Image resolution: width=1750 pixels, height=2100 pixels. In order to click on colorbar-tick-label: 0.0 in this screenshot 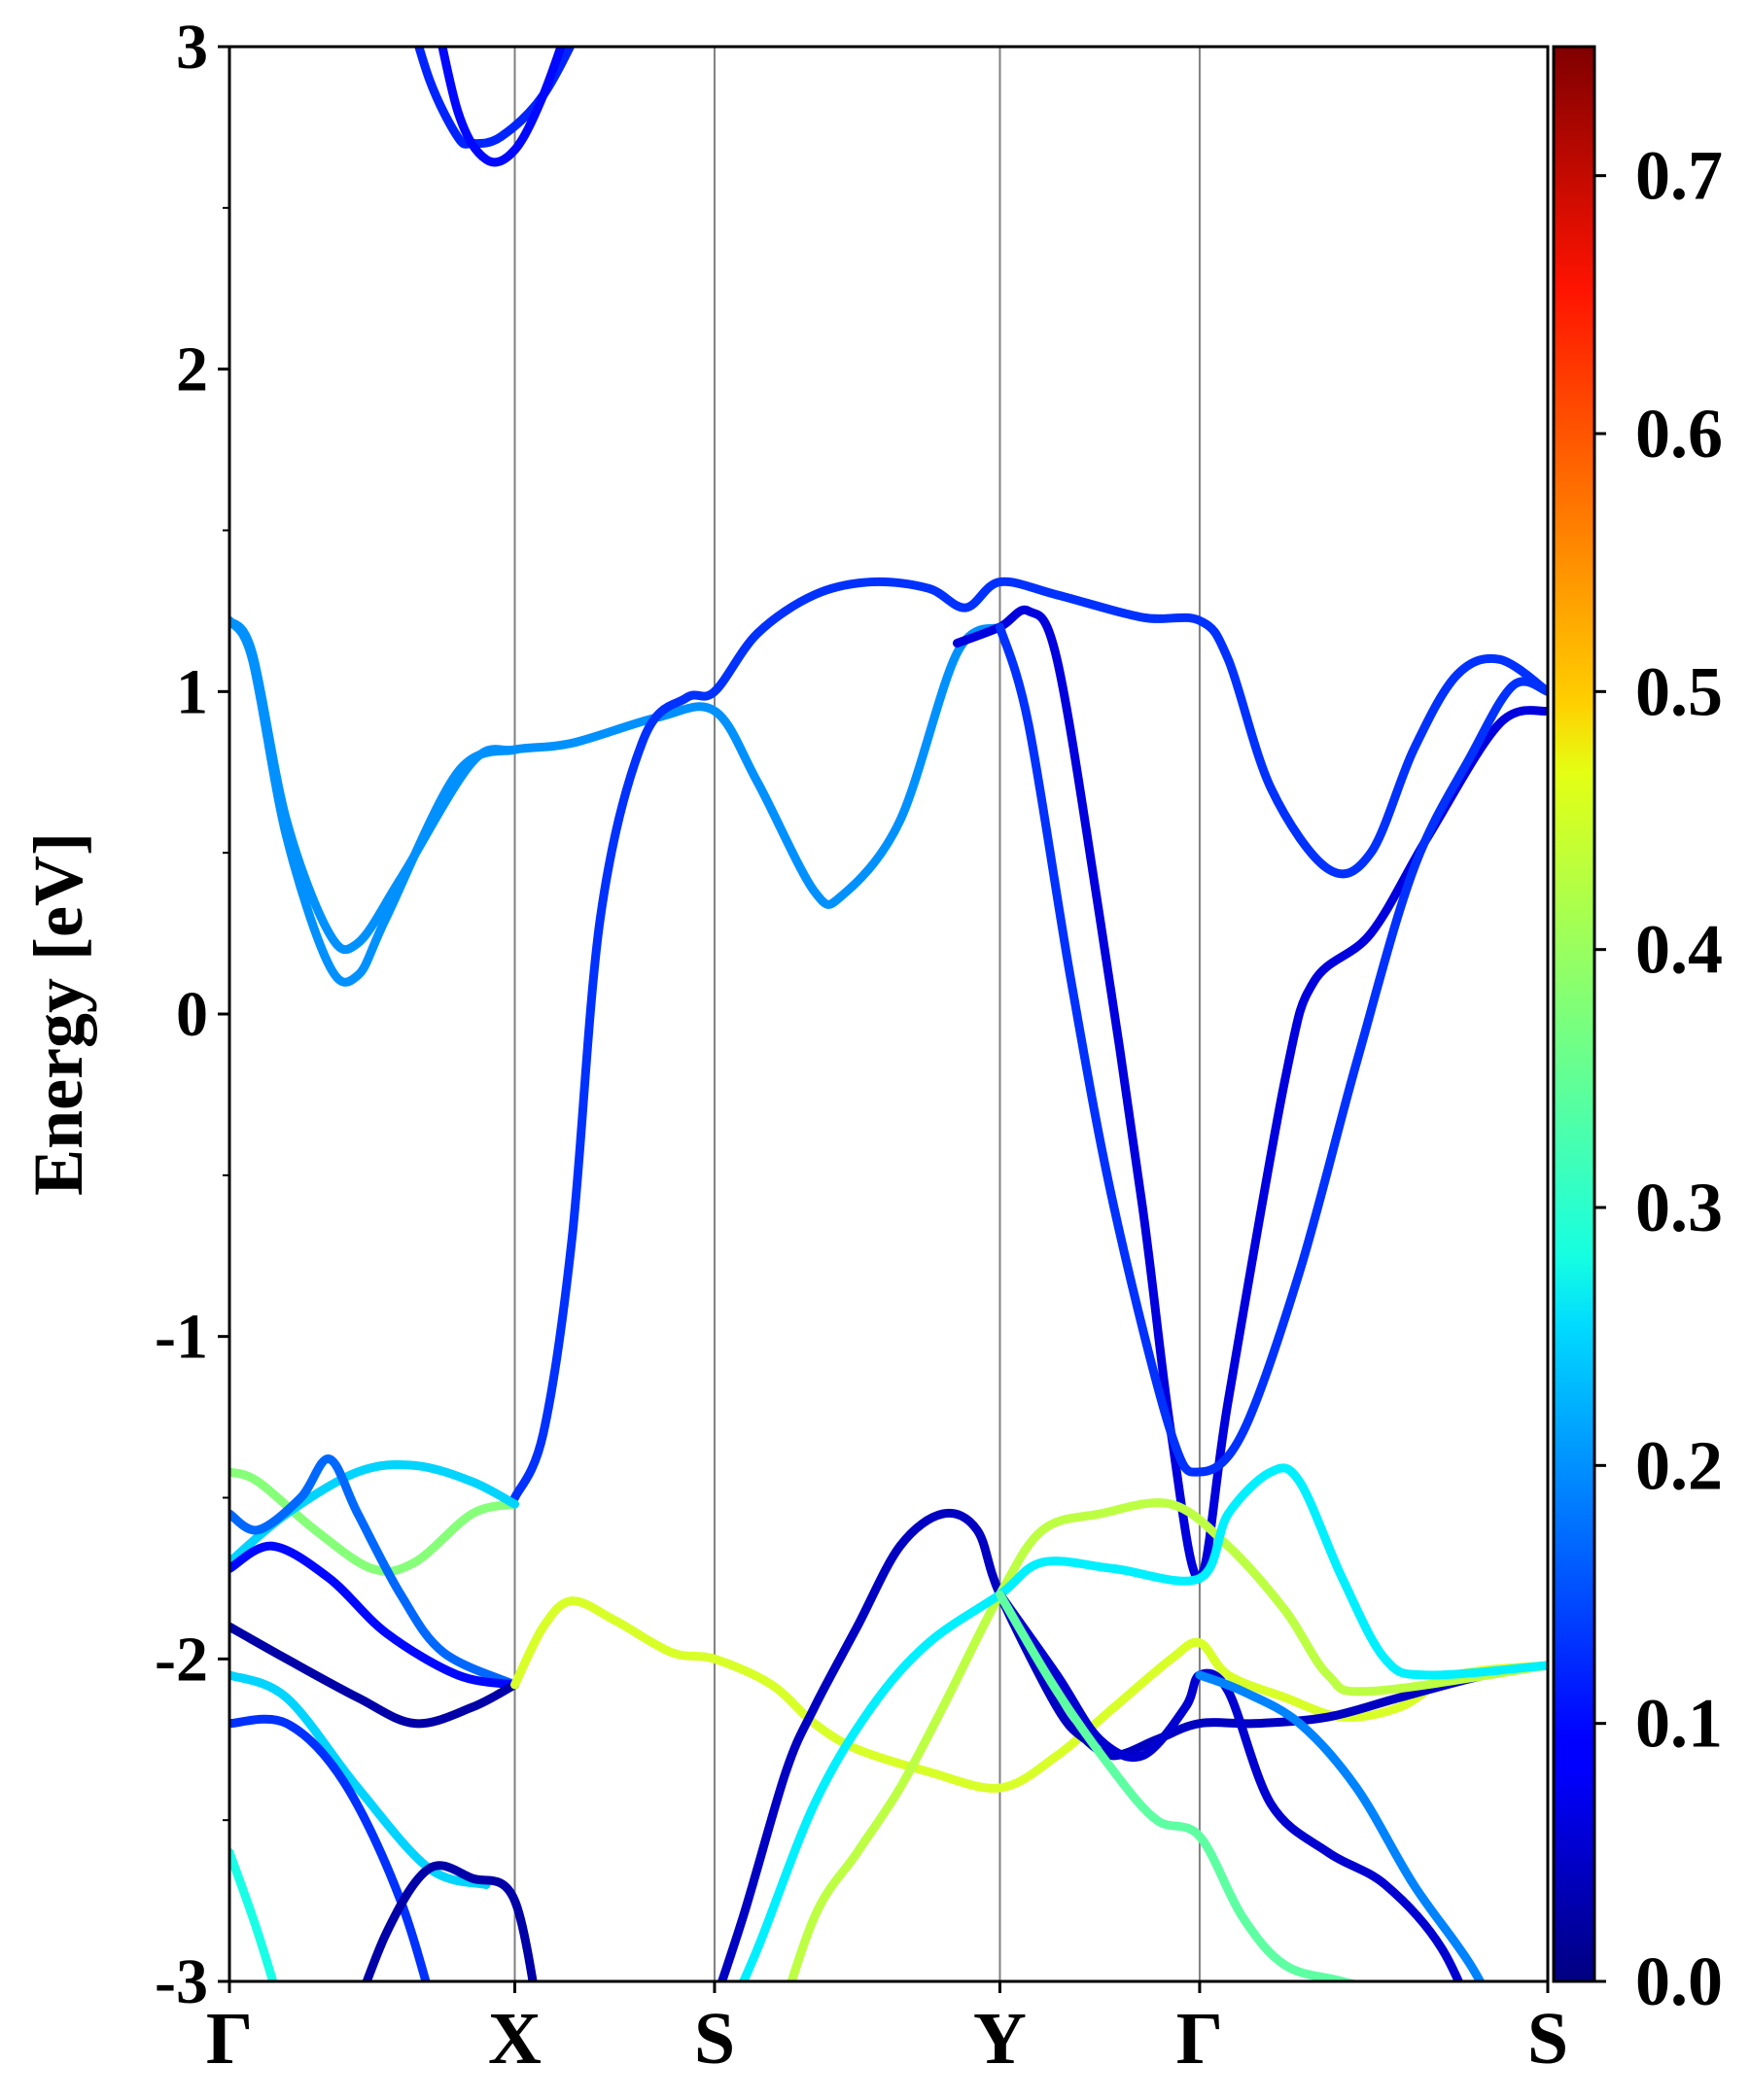, I will do `click(1679, 1981)`.